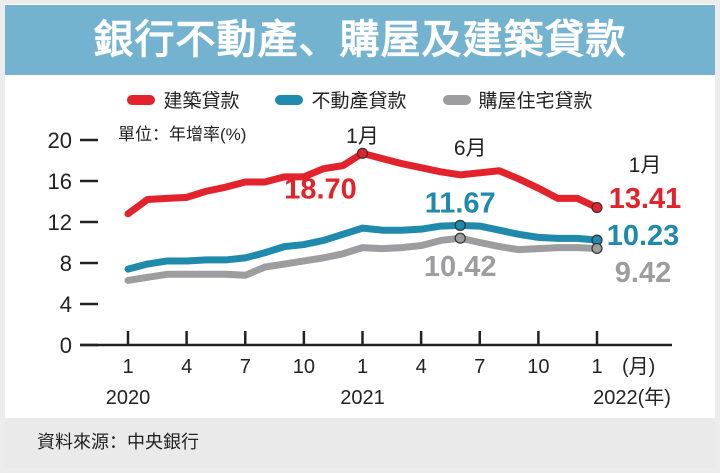  What do you see at coordinates (643, 273) in the screenshot?
I see `data-label: 9.42` at bounding box center [643, 273].